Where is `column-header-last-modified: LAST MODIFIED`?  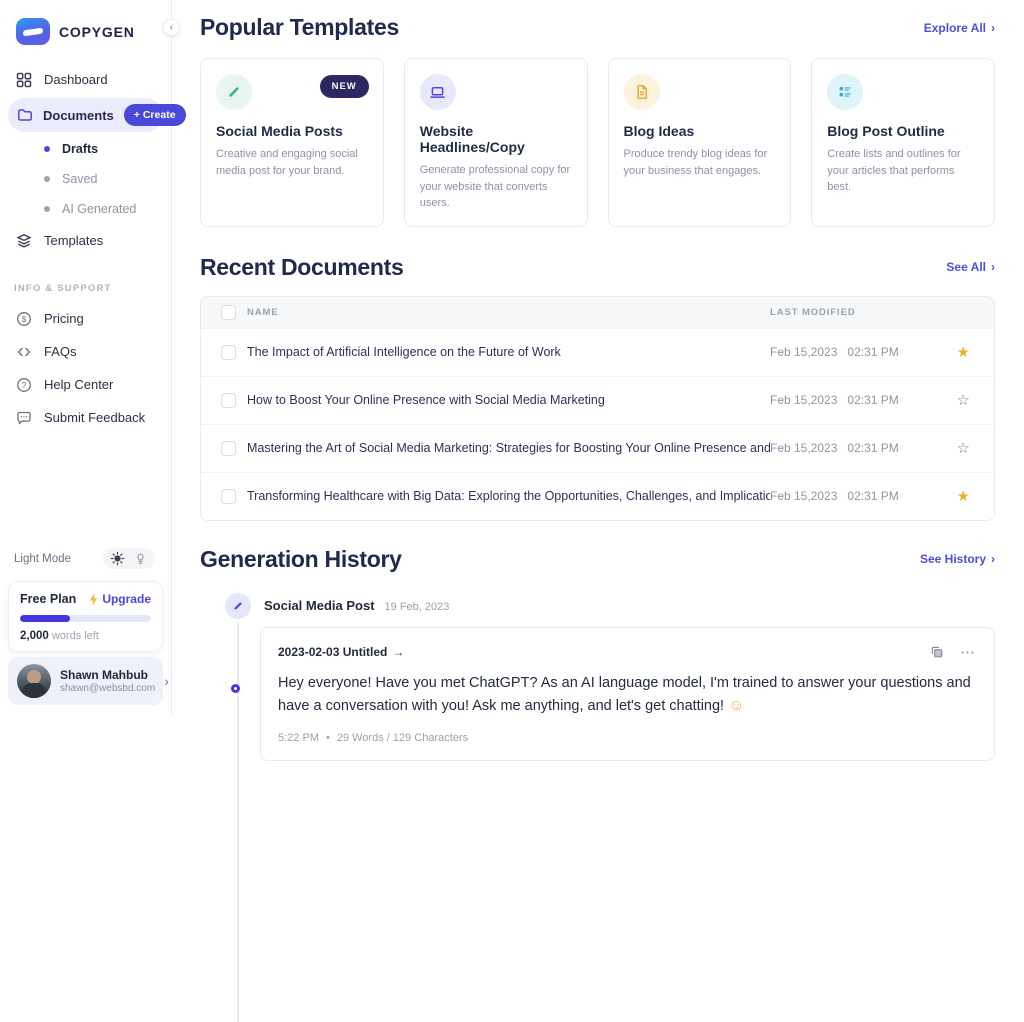 column-header-last-modified: LAST MODIFIED is located at coordinates (813, 312).